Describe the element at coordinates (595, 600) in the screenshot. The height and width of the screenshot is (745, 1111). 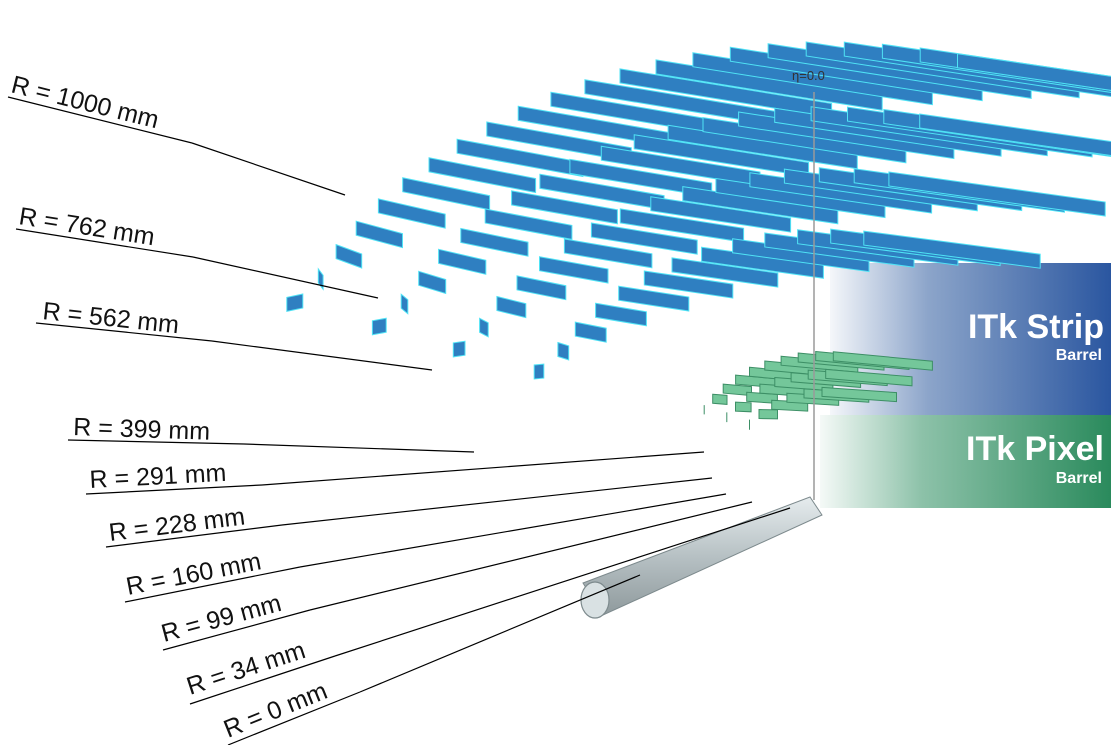
I see `beam-pipe-end` at that location.